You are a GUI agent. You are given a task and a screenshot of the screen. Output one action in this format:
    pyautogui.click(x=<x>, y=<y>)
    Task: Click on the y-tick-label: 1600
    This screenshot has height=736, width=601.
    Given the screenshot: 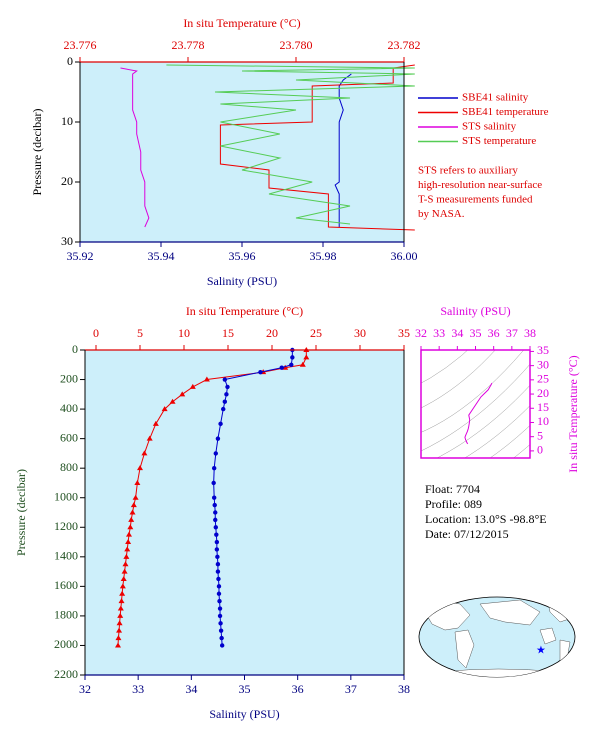 What is the action you would take?
    pyautogui.click(x=66, y=585)
    